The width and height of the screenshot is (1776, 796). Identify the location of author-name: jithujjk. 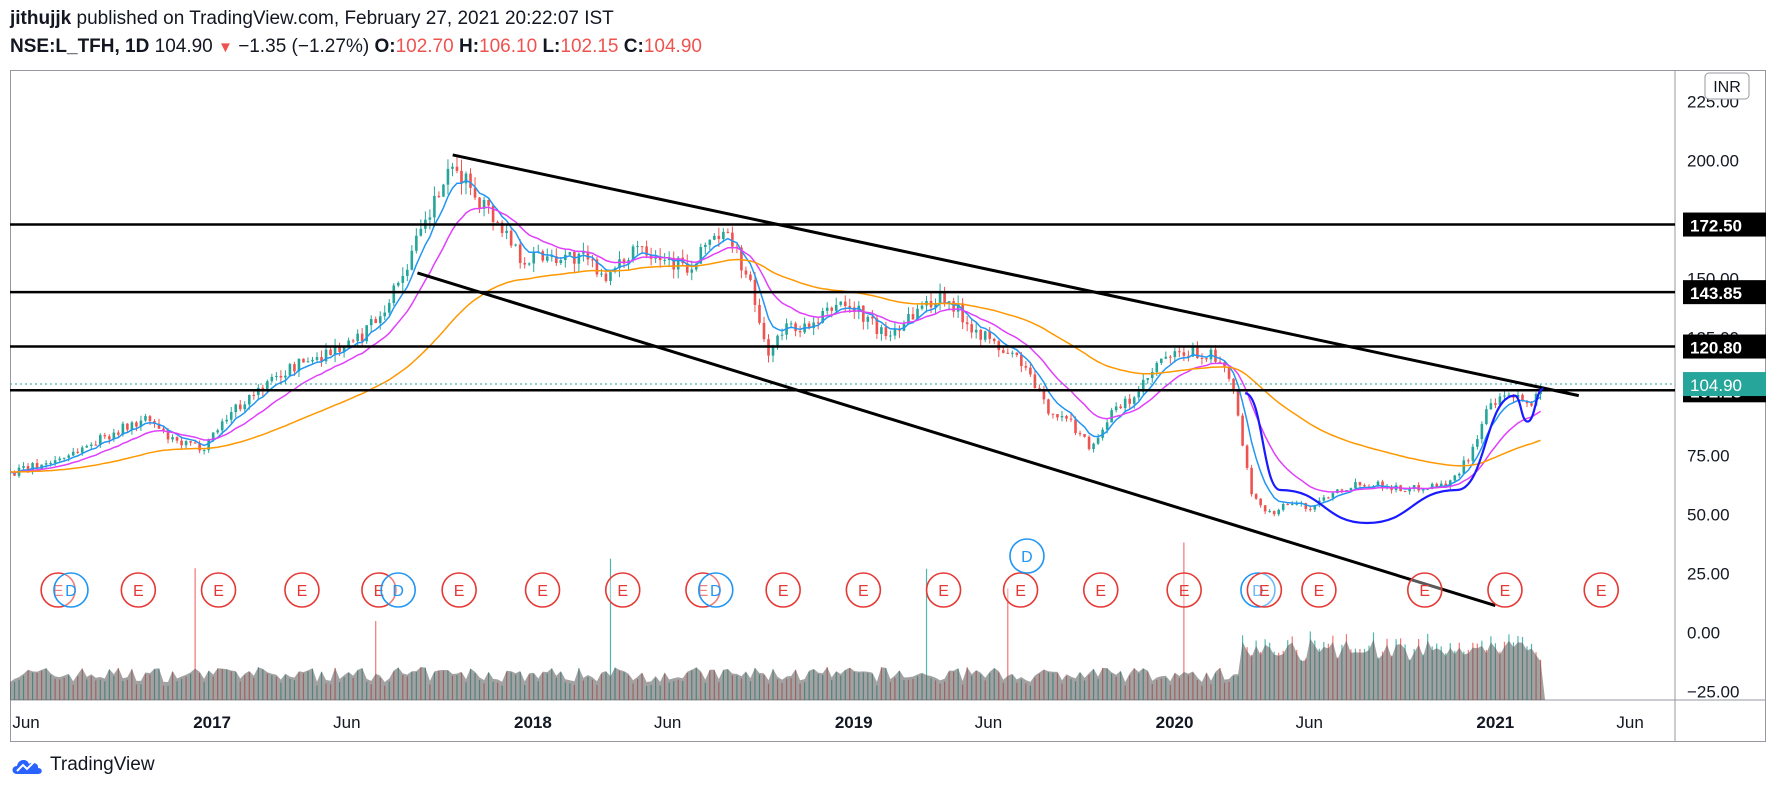
(41, 18).